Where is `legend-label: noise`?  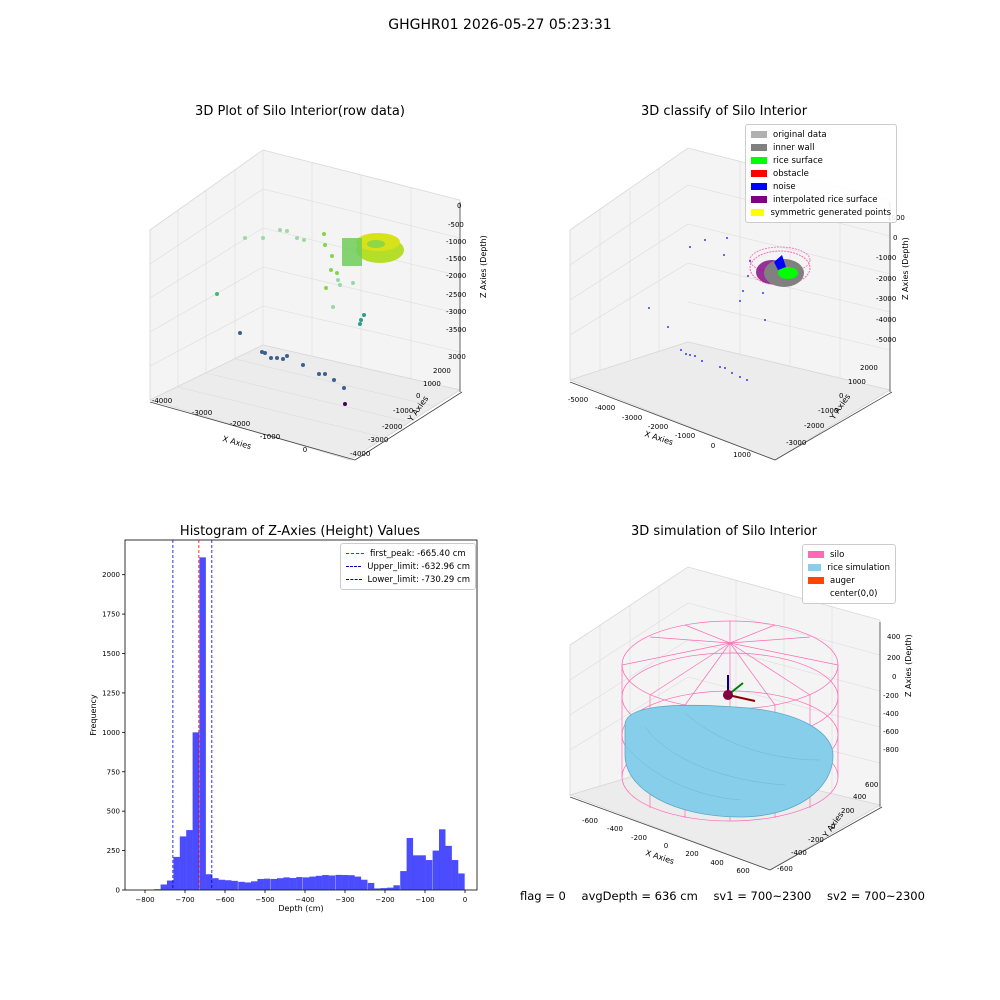 legend-label: noise is located at coordinates (784, 186).